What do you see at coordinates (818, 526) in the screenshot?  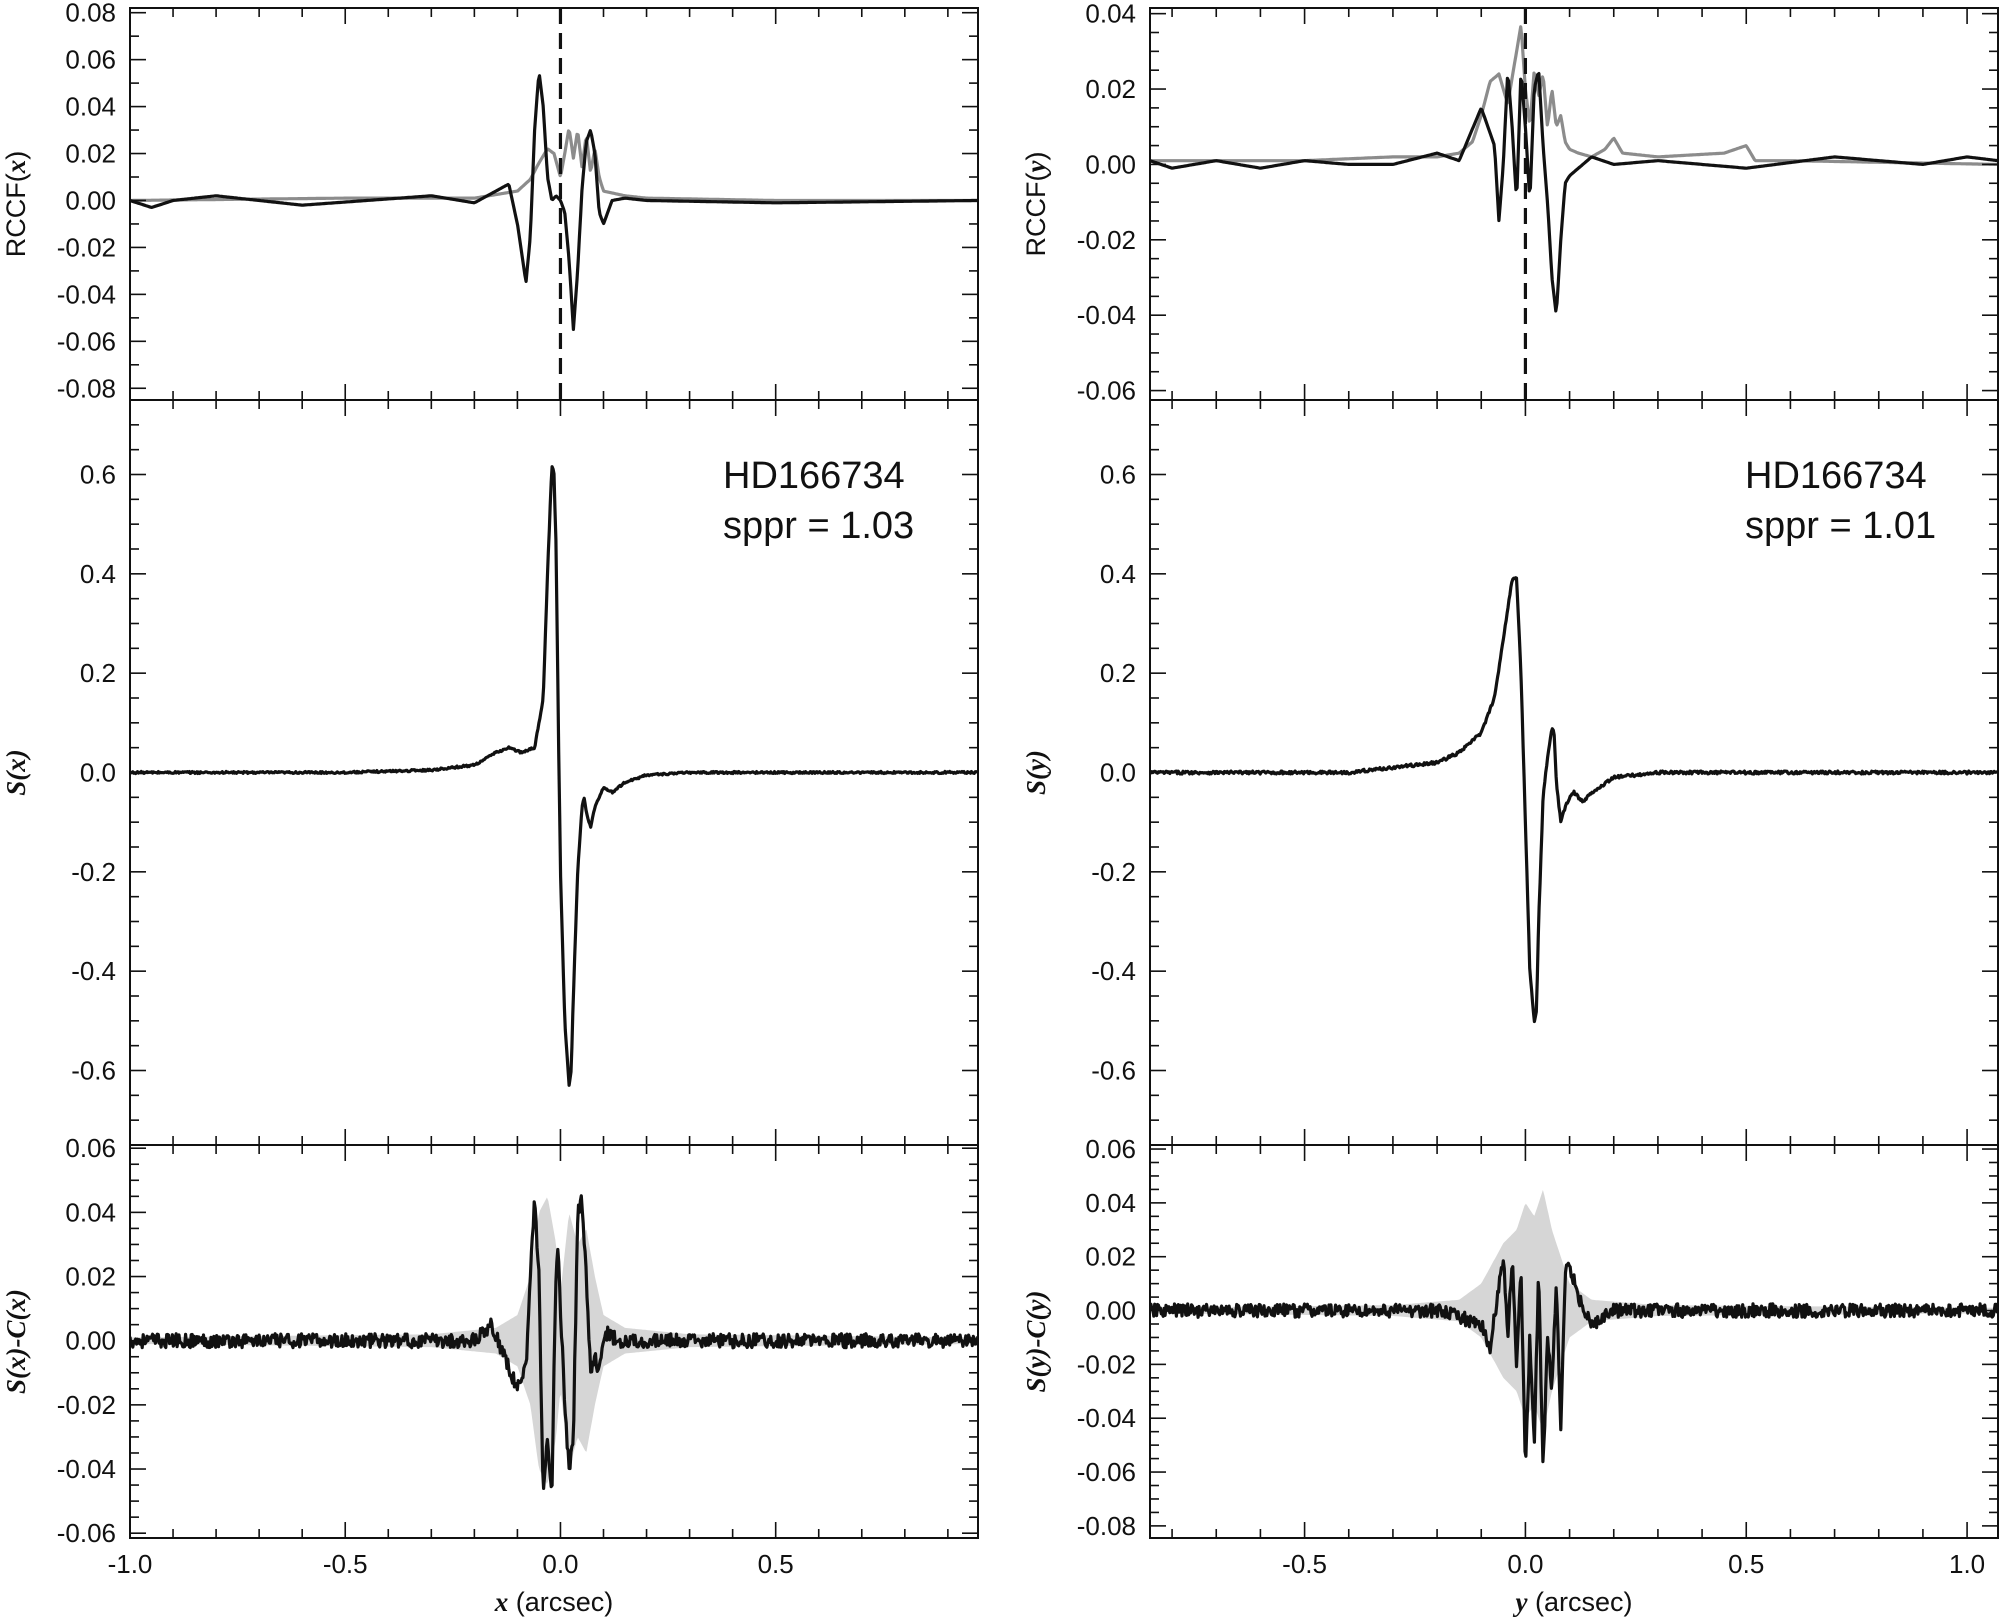 I see `sppr-annotation: sppr = 1.03` at bounding box center [818, 526].